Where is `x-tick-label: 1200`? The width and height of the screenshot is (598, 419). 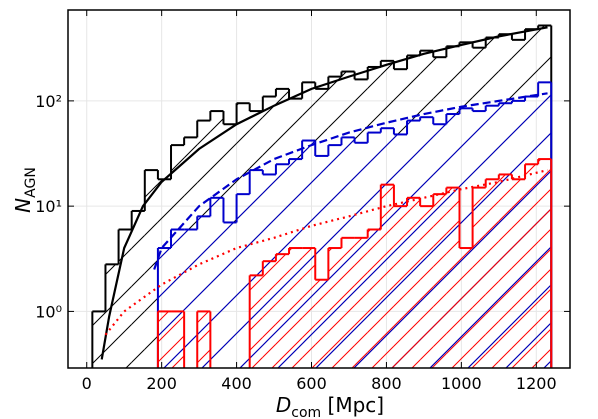 x-tick-label: 1200 is located at coordinates (536, 383).